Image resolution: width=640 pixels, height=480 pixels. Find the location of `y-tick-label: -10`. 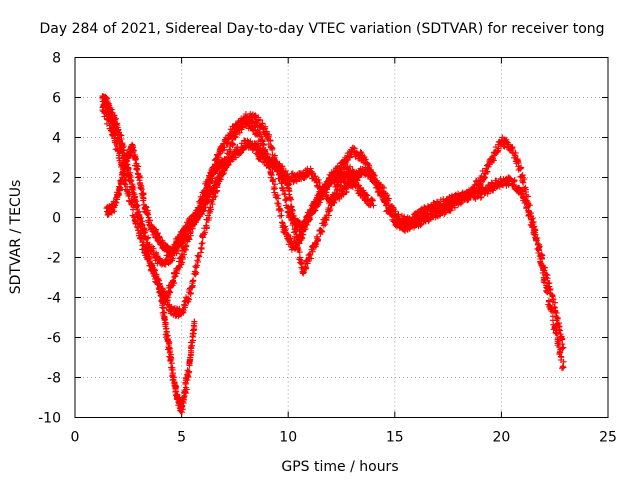

y-tick-label: -10 is located at coordinates (49, 419).